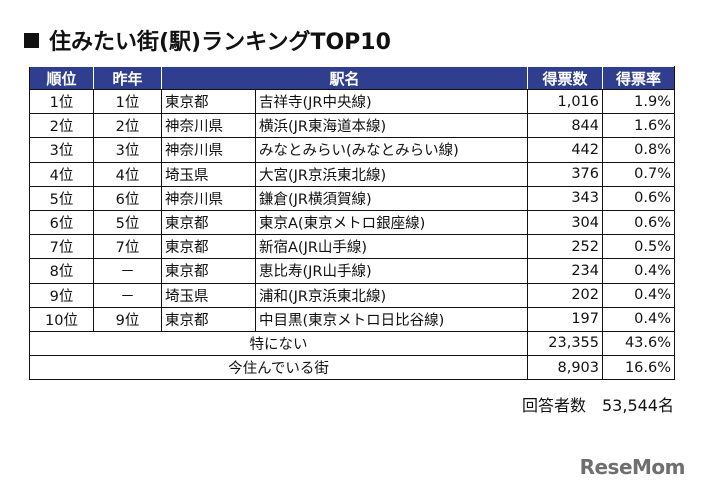  Describe the element at coordinates (344, 78) in the screenshot. I see `header-station: 駅名` at that location.